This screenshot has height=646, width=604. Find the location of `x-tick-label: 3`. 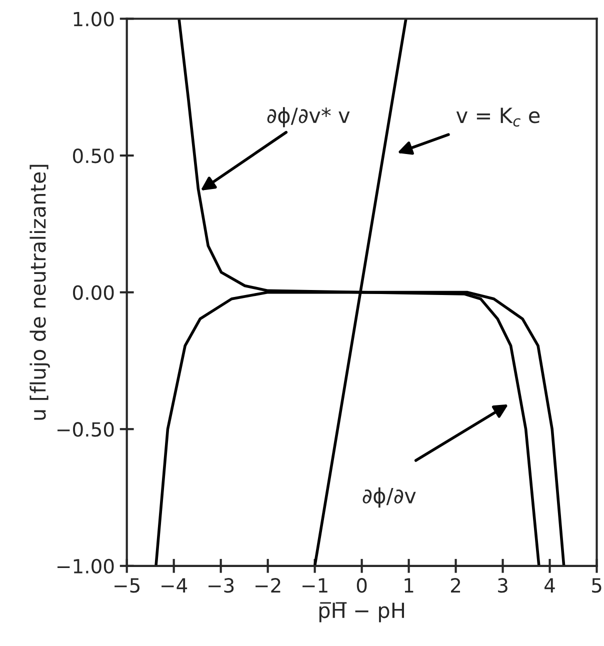

x-tick-label: 3 is located at coordinates (503, 585).